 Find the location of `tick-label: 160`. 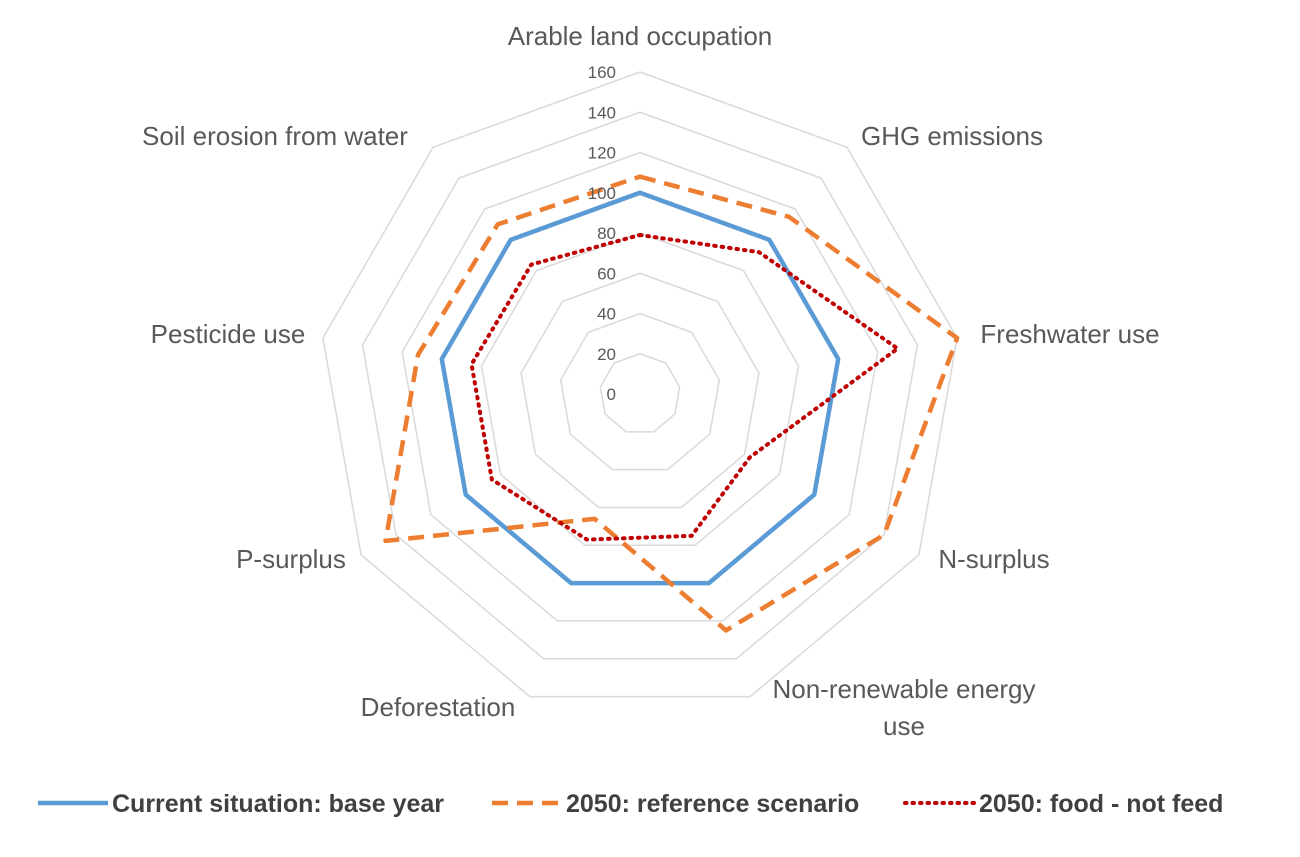

tick-label: 160 is located at coordinates (602, 72).